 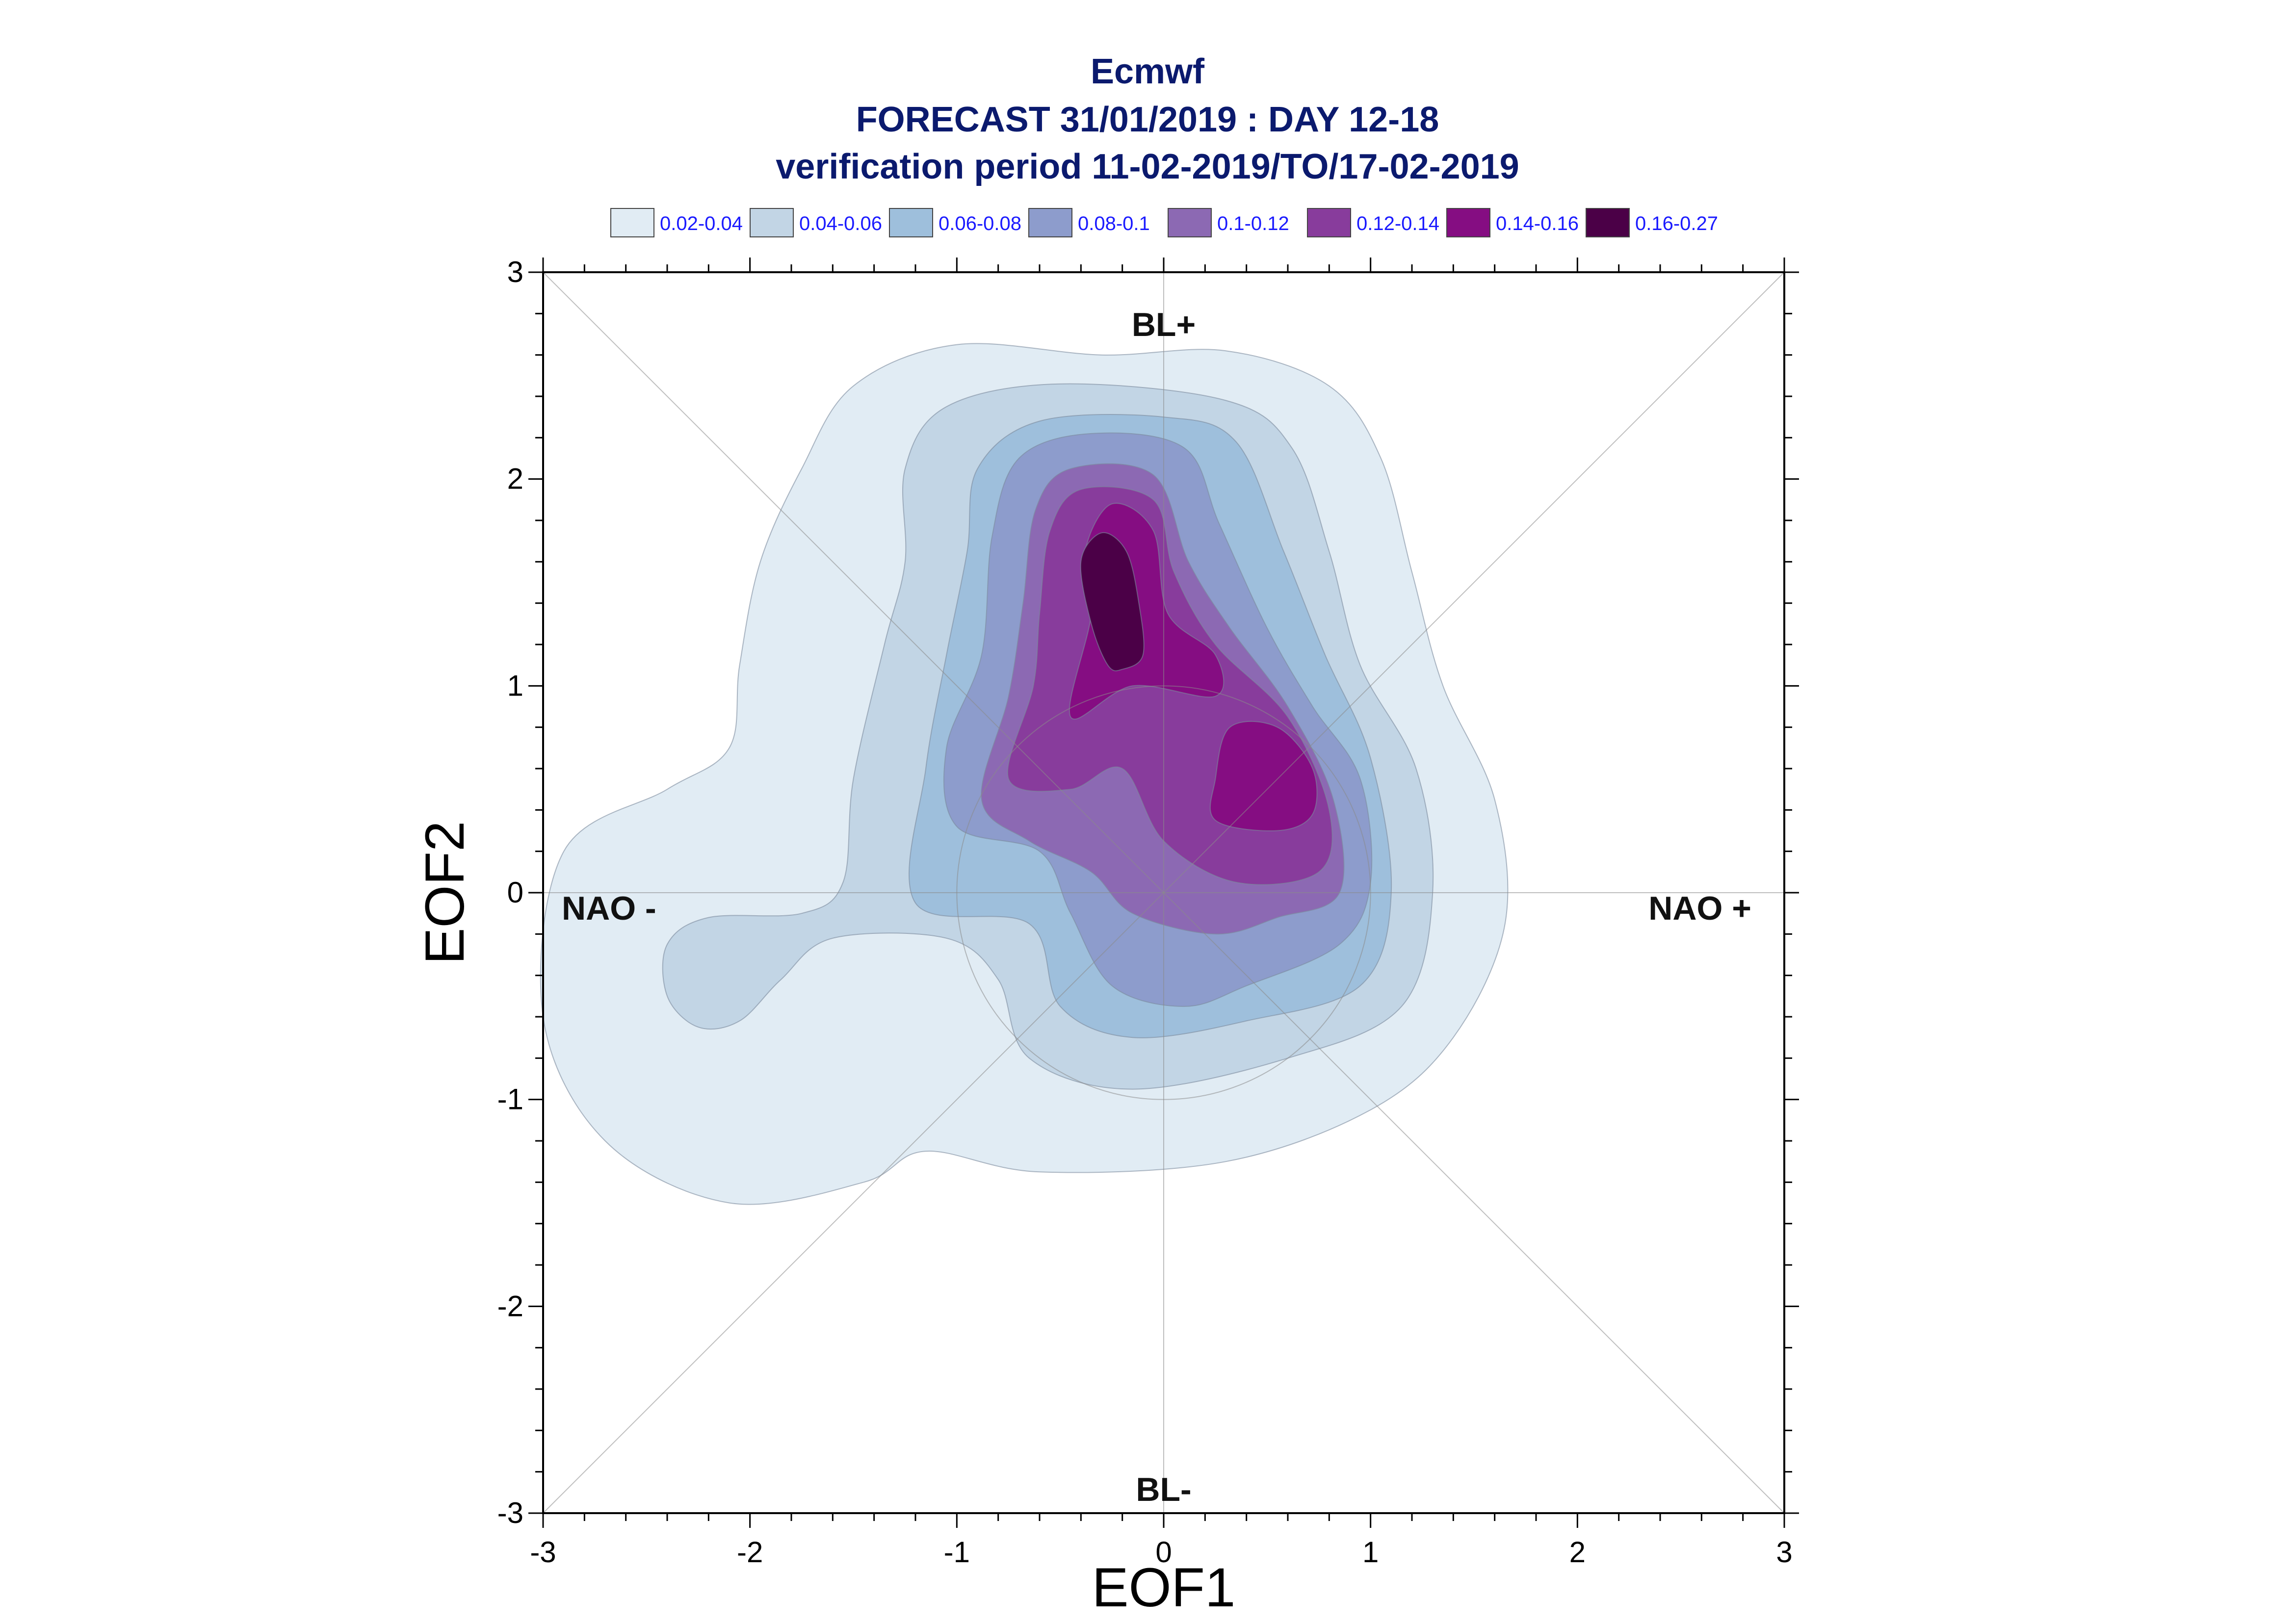 What do you see at coordinates (980, 223) in the screenshot?
I see `legend-label: 0.06-0.08` at bounding box center [980, 223].